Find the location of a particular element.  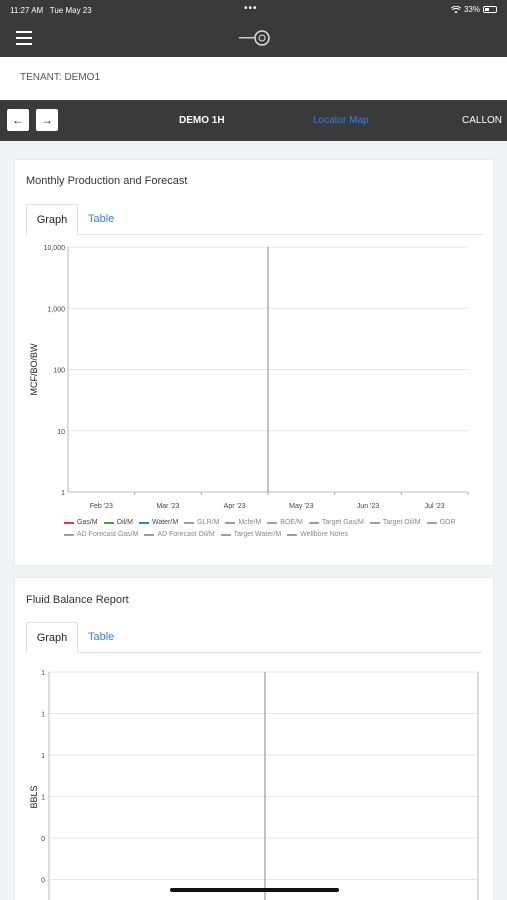

legend-label: AD Forecast Gas/M is located at coordinates (108, 534).